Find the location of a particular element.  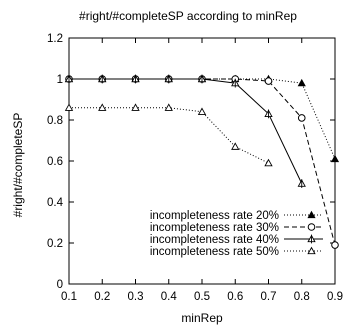

series-line is located at coordinates (169, 135).